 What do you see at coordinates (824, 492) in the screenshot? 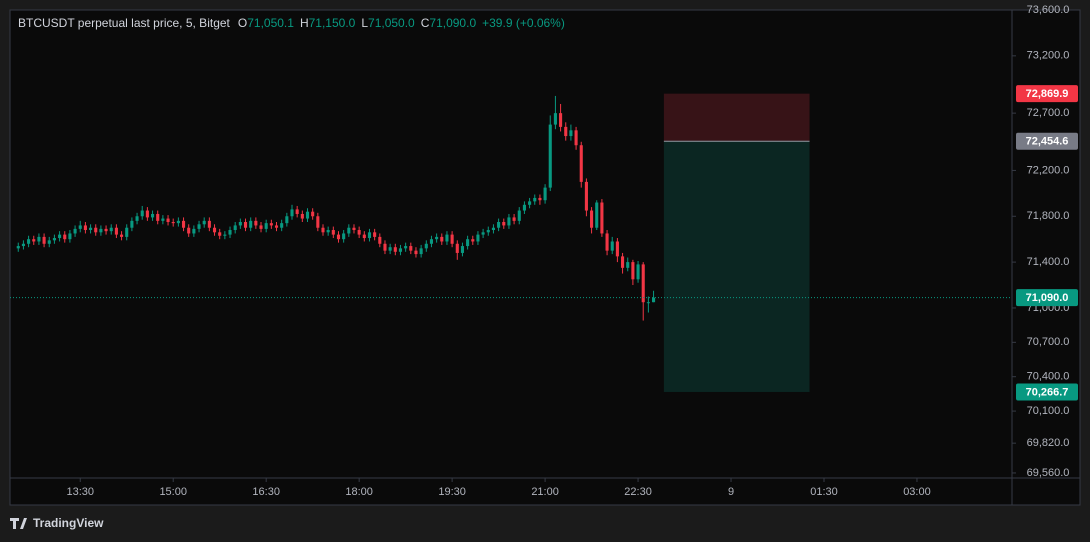
I see `x-tick-label: 01:30` at bounding box center [824, 492].